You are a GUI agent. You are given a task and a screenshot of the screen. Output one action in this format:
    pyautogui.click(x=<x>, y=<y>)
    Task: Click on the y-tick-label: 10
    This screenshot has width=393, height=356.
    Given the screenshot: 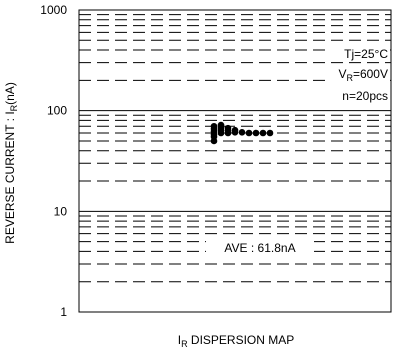 What is the action you would take?
    pyautogui.click(x=61, y=211)
    